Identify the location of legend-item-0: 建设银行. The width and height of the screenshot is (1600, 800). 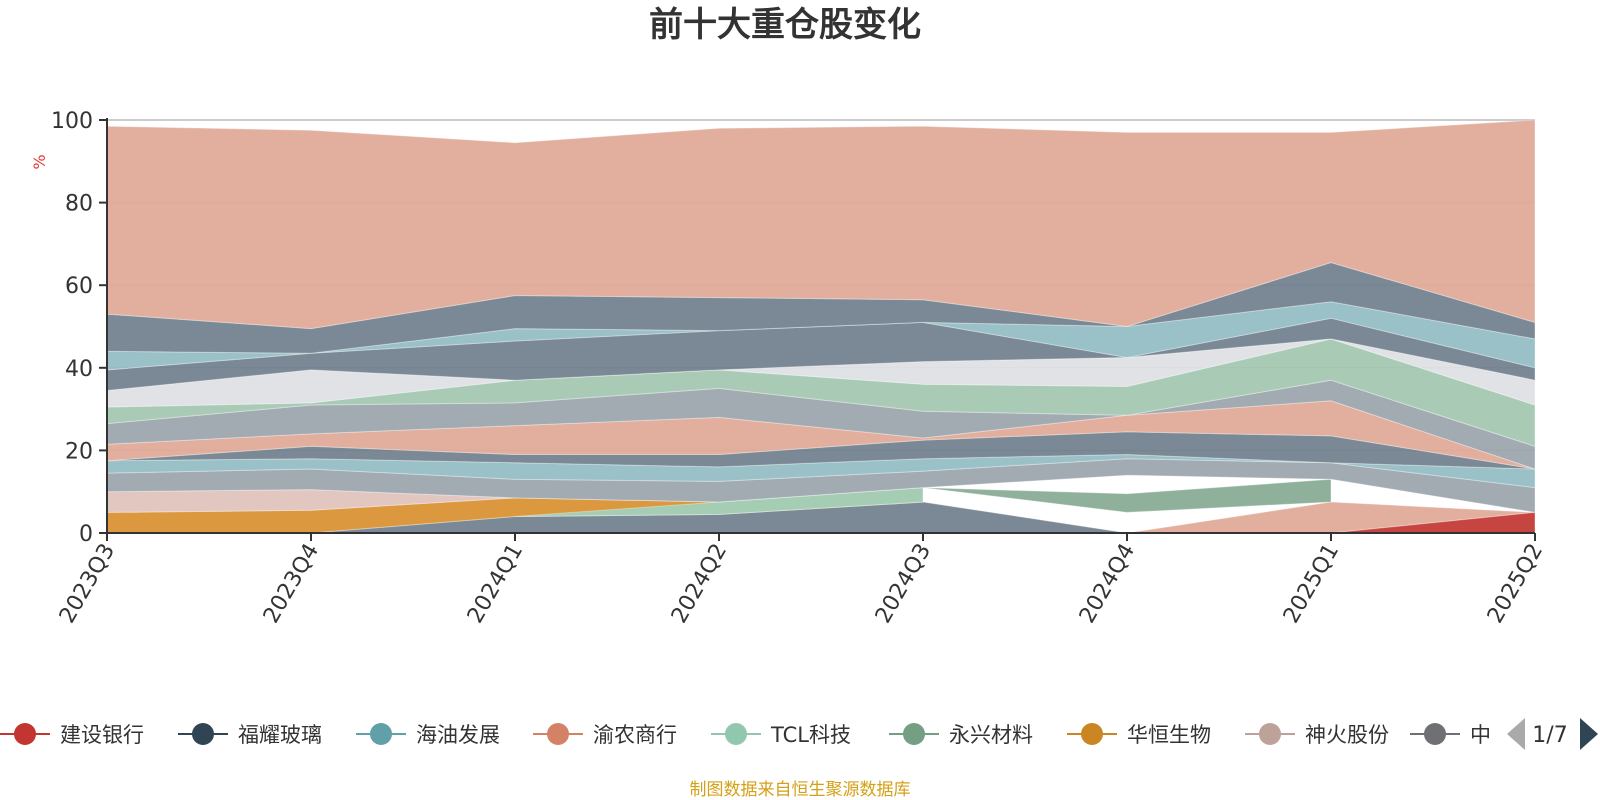
(72, 735).